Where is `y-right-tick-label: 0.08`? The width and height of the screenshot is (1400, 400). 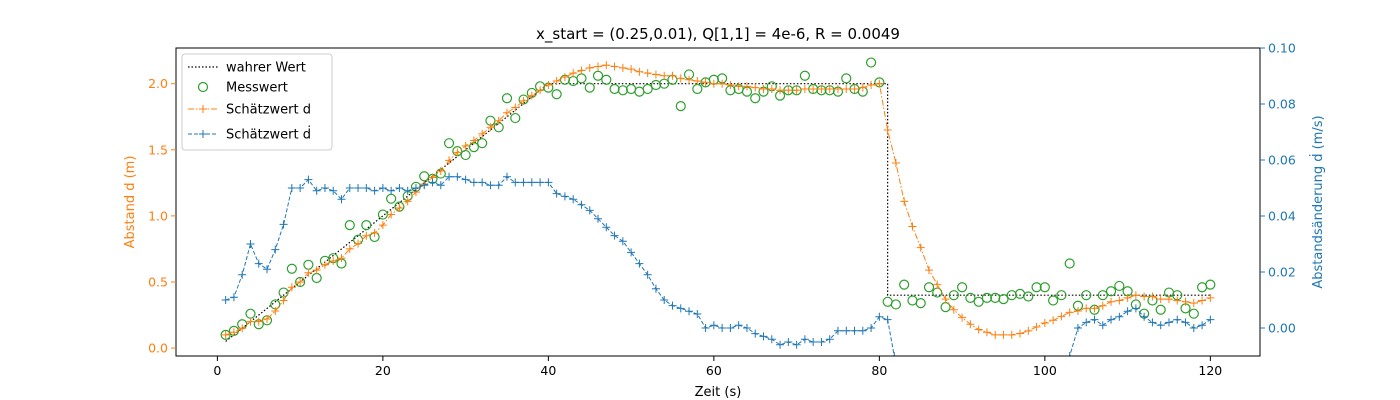 y-right-tick-label: 0.08 is located at coordinates (1282, 104).